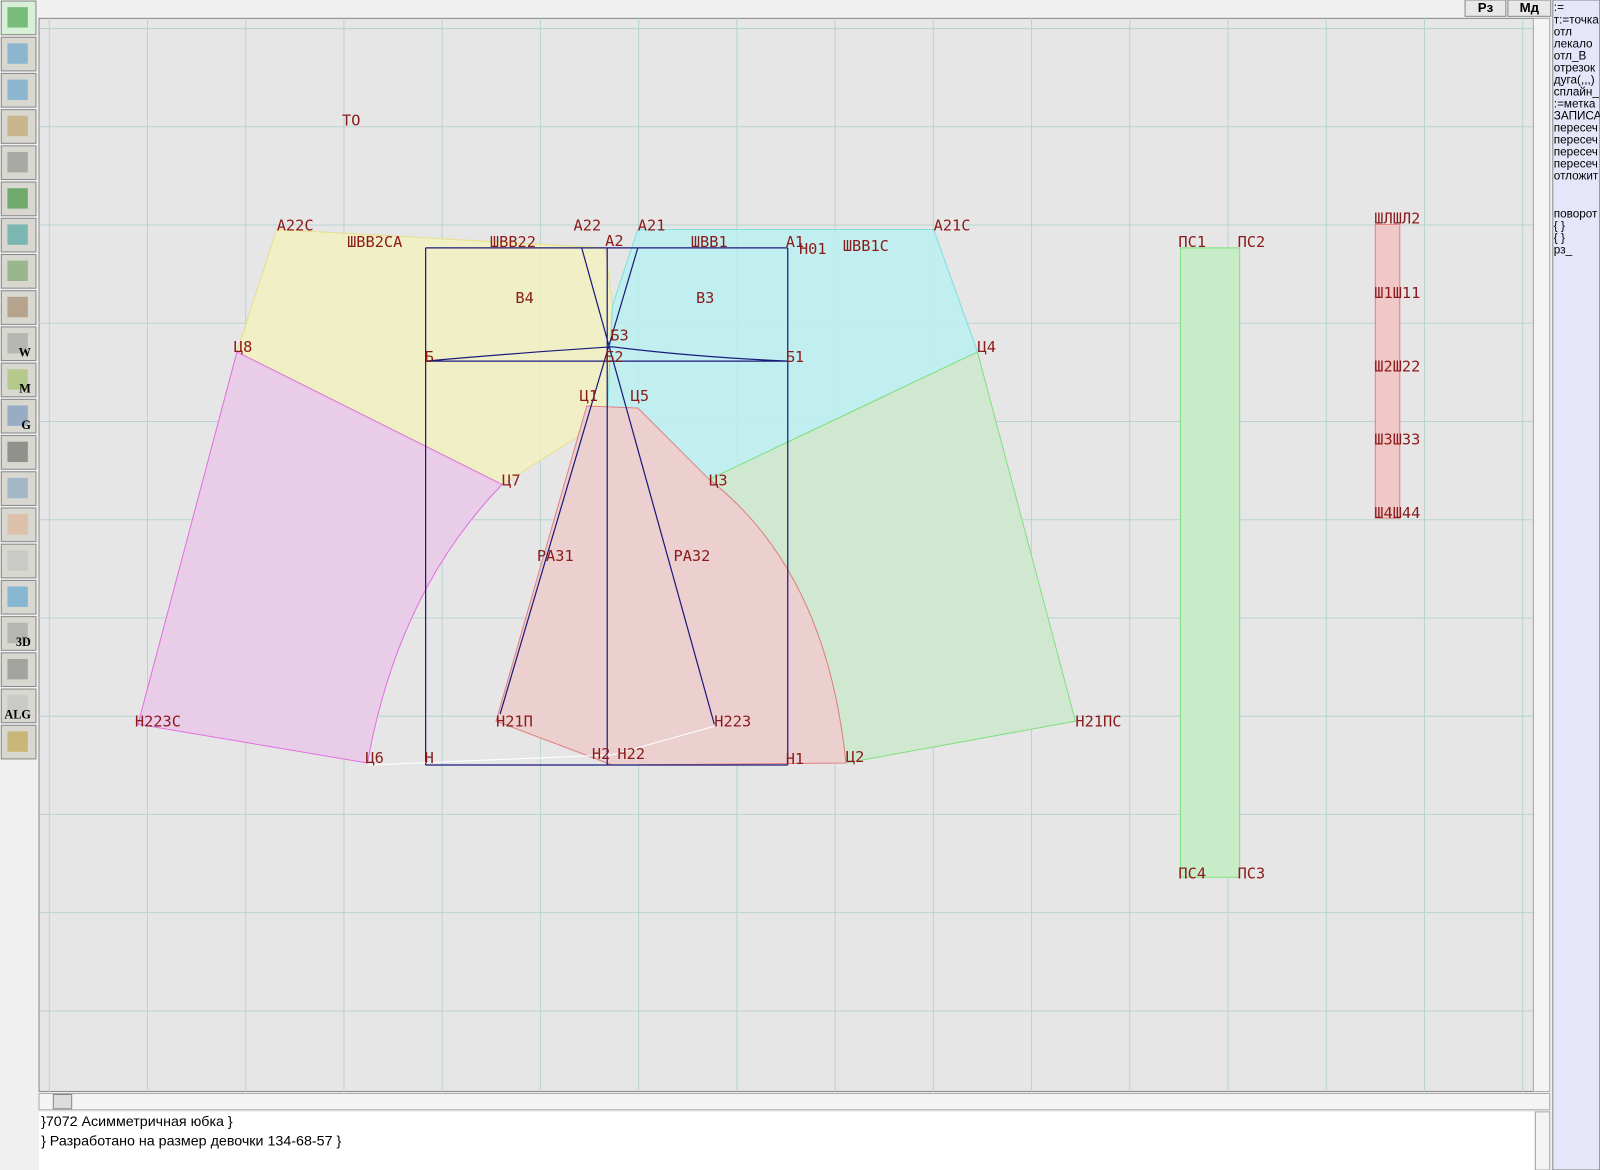 The width and height of the screenshot is (1600, 1170). What do you see at coordinates (429, 357) in the screenshot?
I see `point-label: Б` at bounding box center [429, 357].